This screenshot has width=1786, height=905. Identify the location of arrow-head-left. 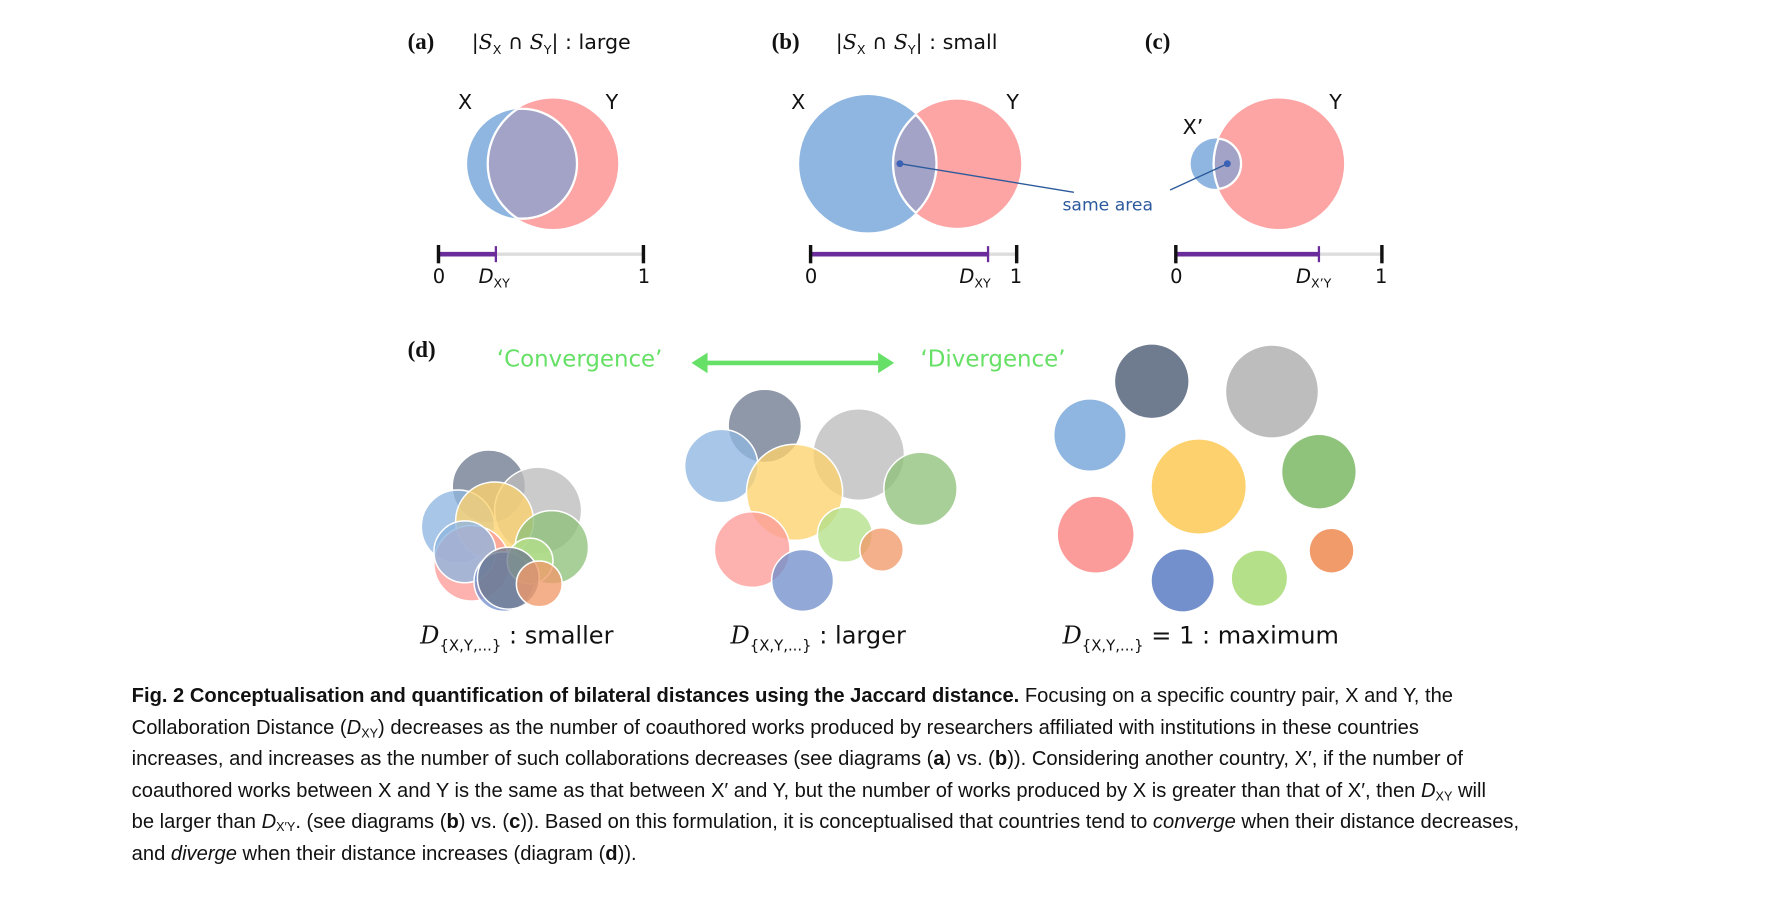
(699, 363).